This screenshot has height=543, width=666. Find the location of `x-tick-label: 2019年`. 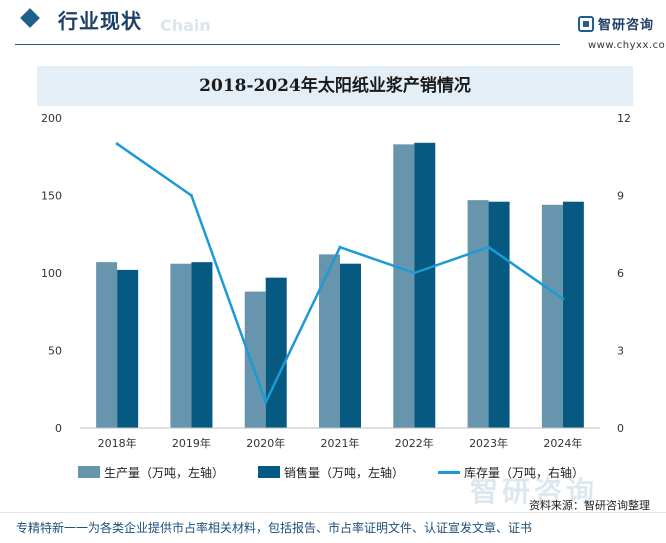

x-tick-label: 2019年 is located at coordinates (191, 443).